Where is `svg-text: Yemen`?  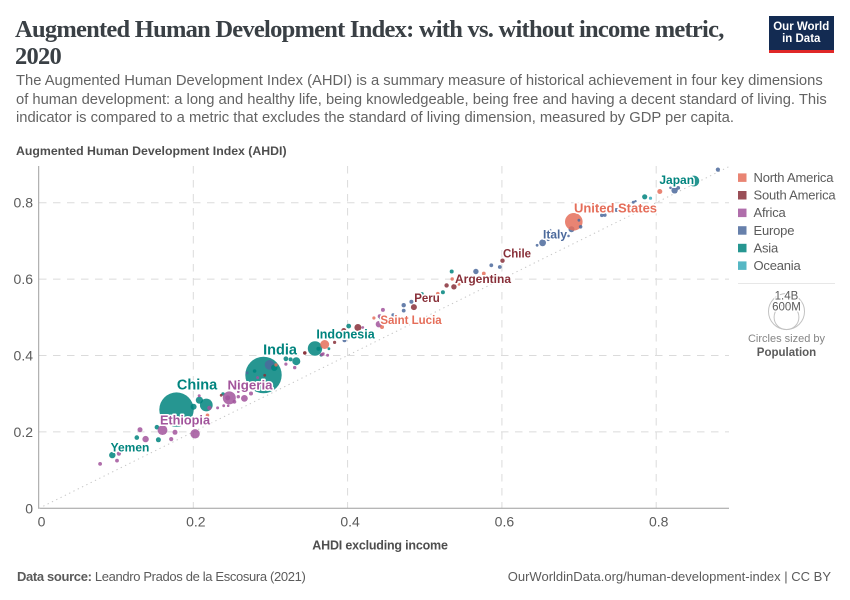 svg-text: Yemen is located at coordinates (130, 447).